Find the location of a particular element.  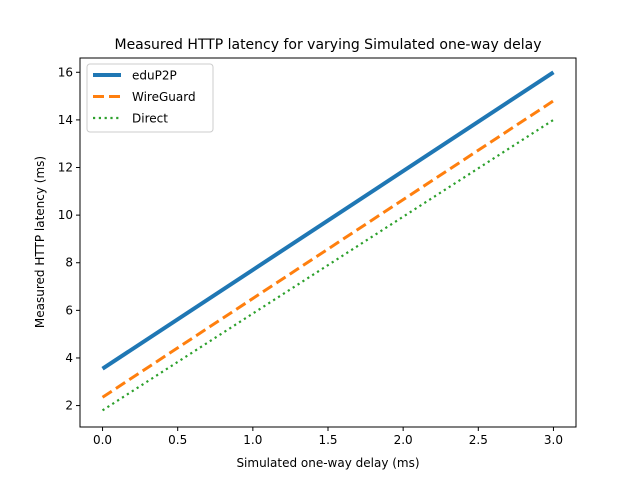

y-tick-label: 10 is located at coordinates (65, 215).